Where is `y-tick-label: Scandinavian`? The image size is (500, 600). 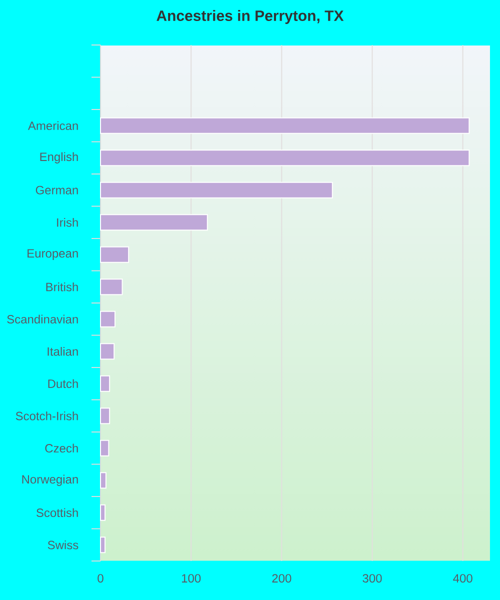 y-tick-label: Scandinavian is located at coordinates (42, 319).